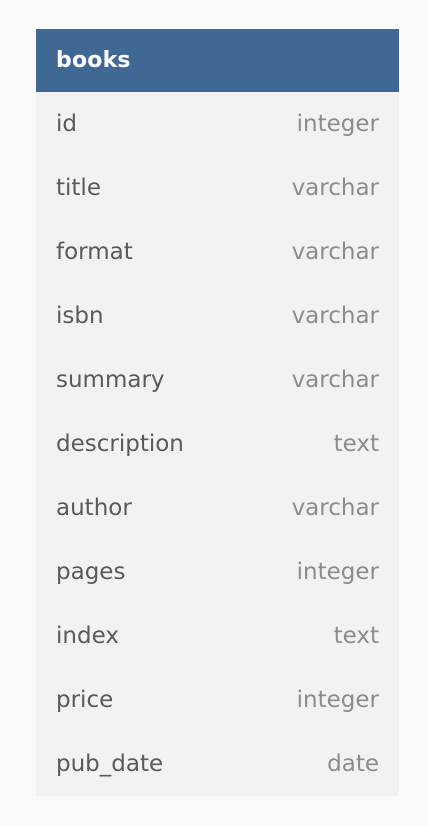  I want to click on column-name: index, so click(87, 636).